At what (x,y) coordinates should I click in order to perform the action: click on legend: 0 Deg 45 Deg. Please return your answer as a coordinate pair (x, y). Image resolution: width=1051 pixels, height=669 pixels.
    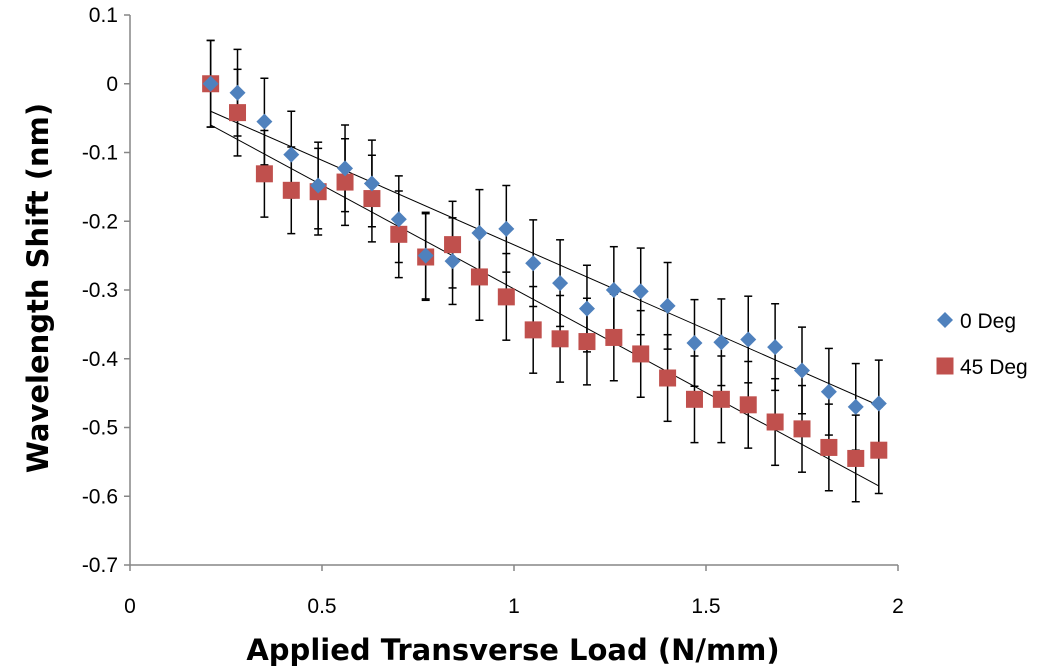
    Looking at the image, I should click on (982, 344).